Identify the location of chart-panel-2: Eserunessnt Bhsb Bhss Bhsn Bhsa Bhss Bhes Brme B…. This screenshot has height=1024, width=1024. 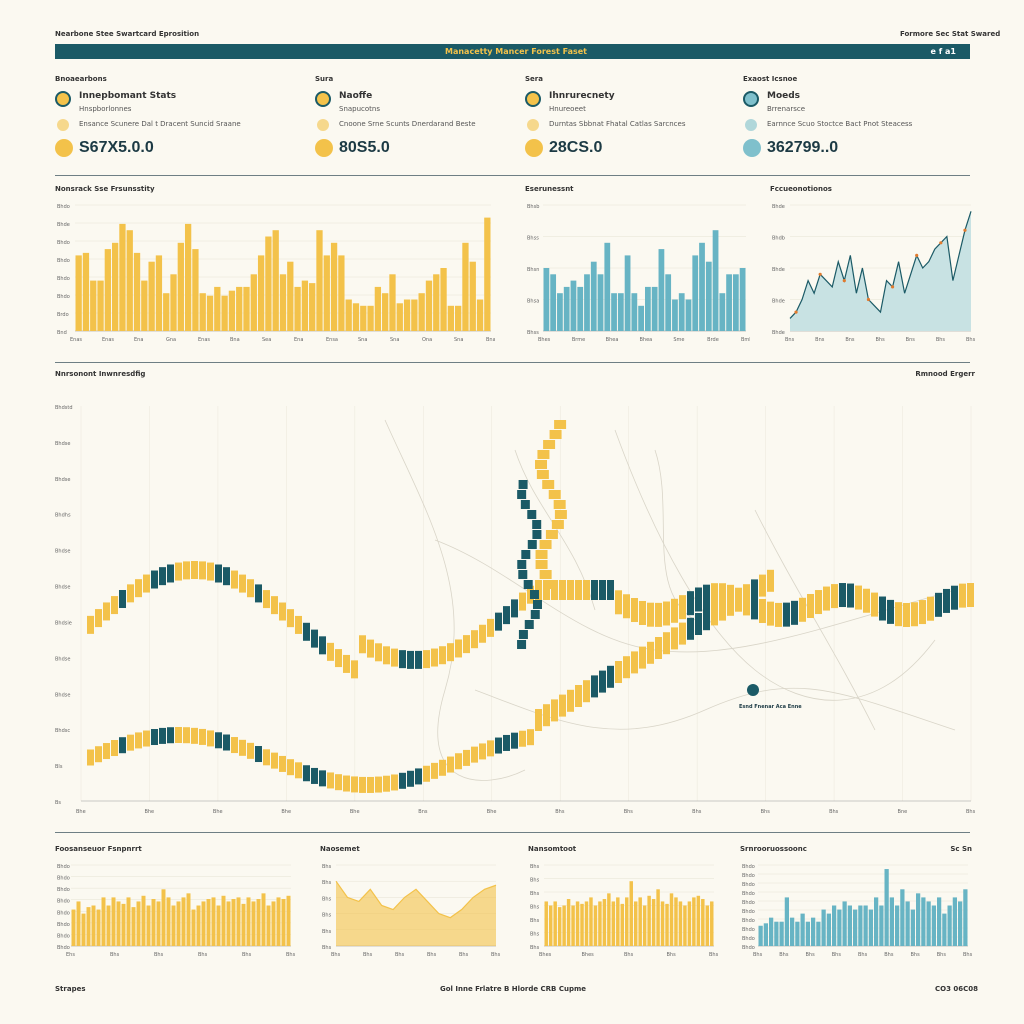
(637, 265).